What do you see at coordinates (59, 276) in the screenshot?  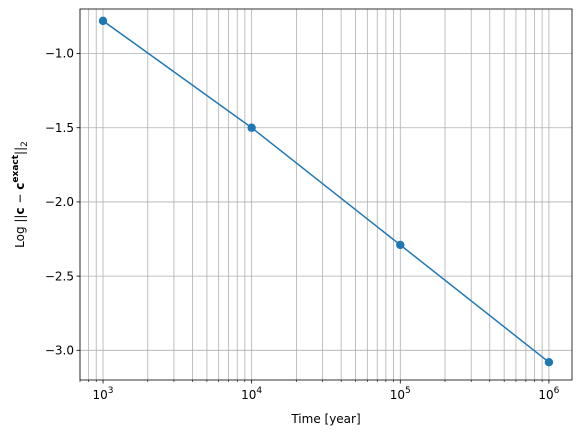 I see `y-tick-label: −2.5` at bounding box center [59, 276].